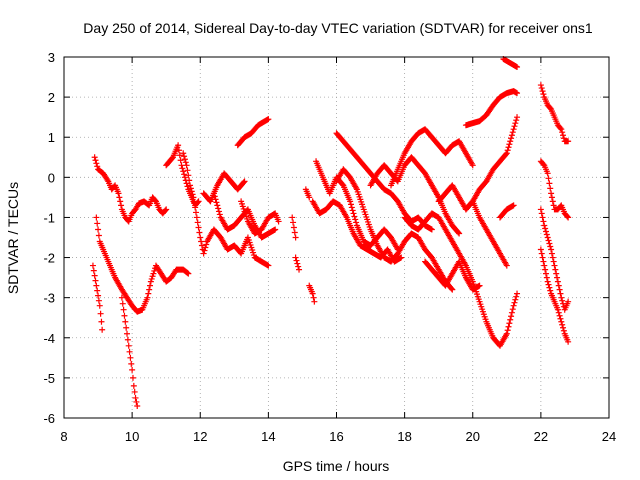 This screenshot has width=640, height=480. I want to click on x-tick-label: 12, so click(200, 436).